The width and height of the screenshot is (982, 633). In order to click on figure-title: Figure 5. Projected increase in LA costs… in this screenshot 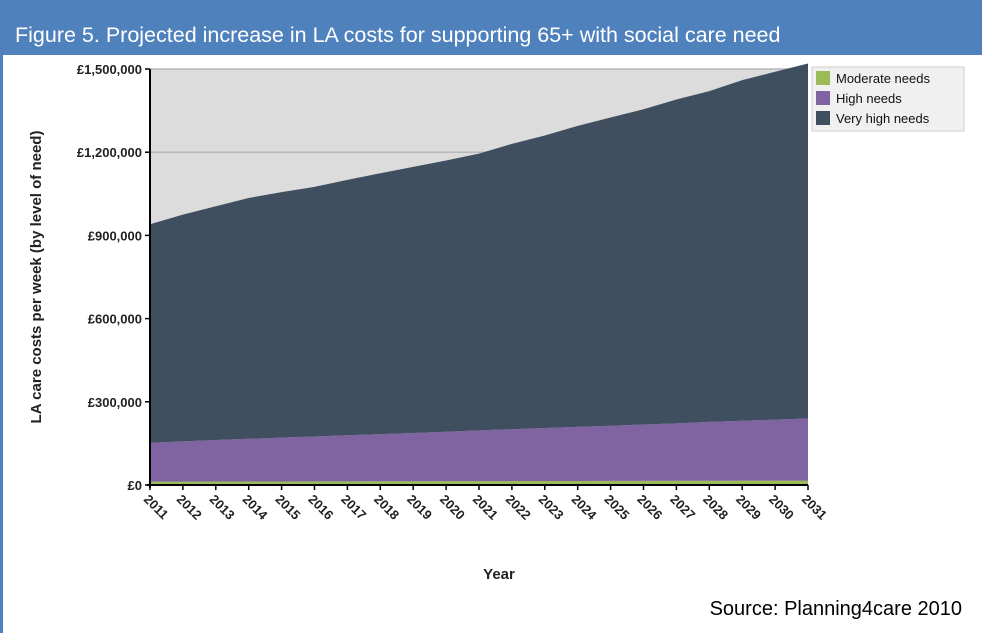, I will do `click(398, 35)`.